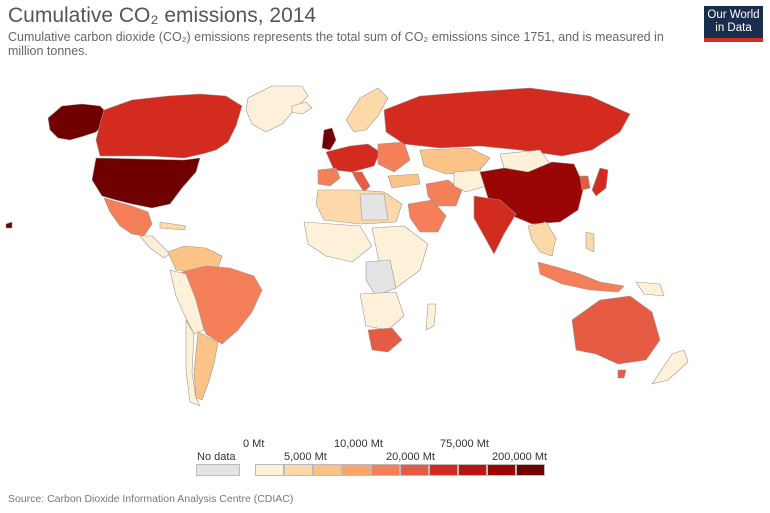 The image size is (770, 513). What do you see at coordinates (600, 182) in the screenshot?
I see `map-region-japan` at bounding box center [600, 182].